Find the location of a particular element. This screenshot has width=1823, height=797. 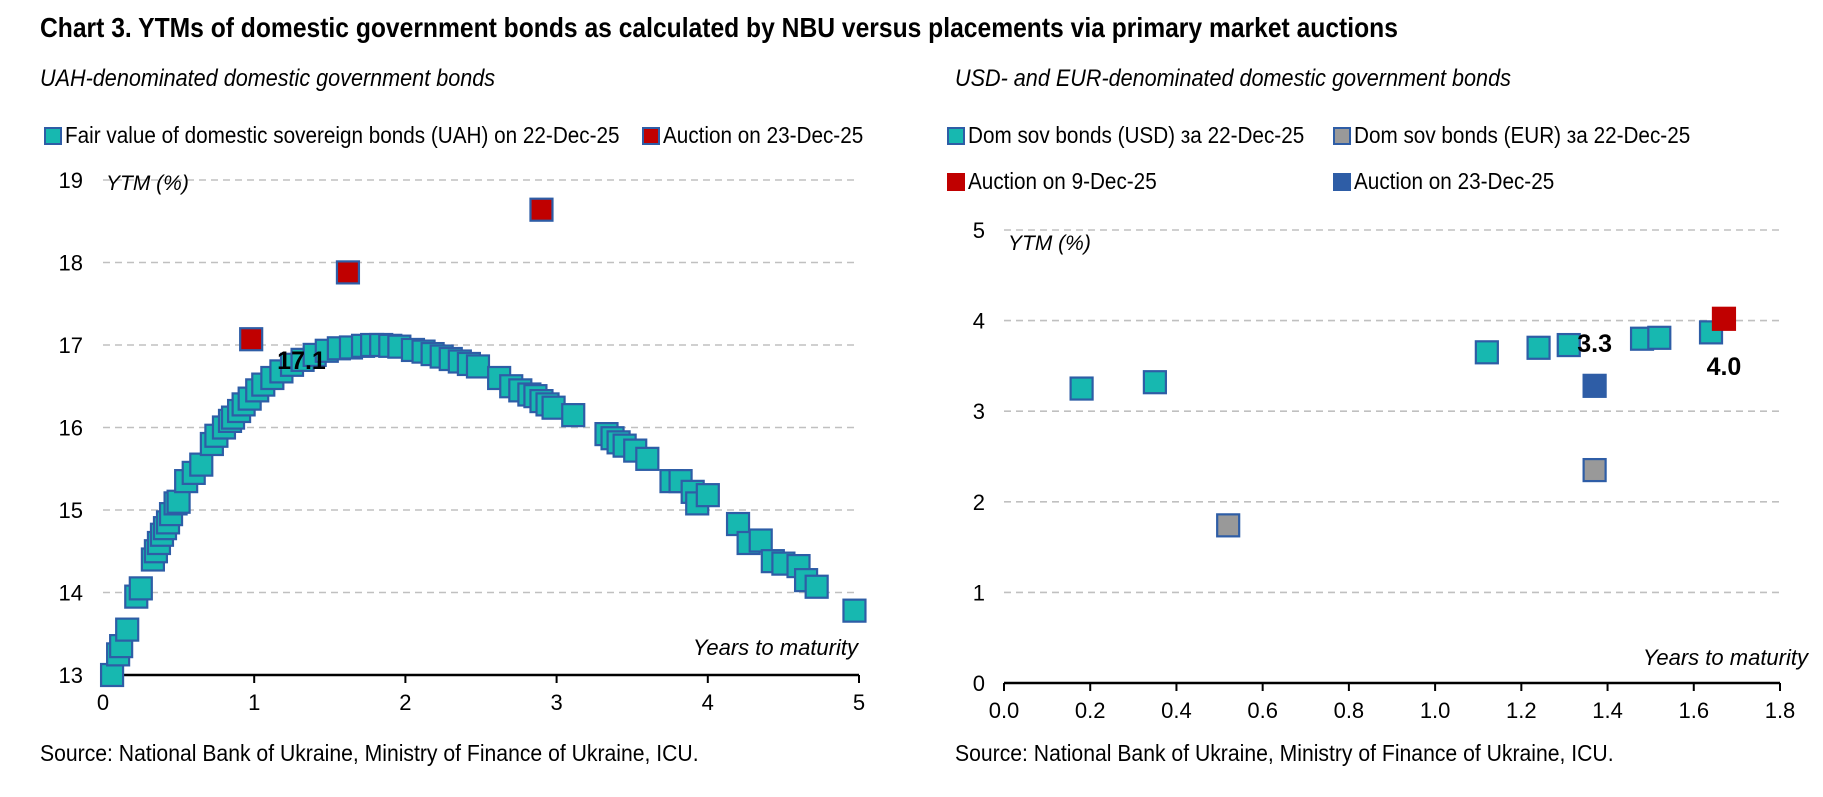

x-tick-label: 5 is located at coordinates (859, 702).